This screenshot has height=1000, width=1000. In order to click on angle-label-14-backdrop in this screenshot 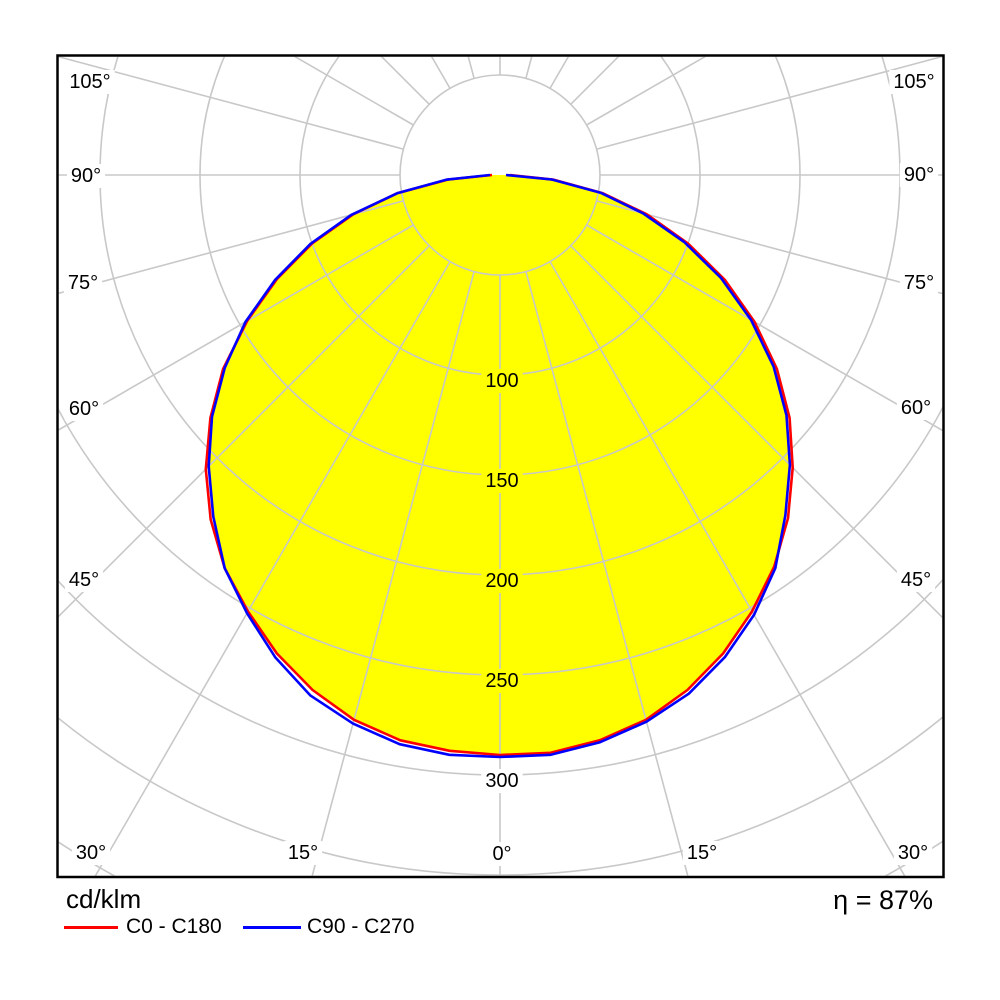, I will do `click(914, 82)`.